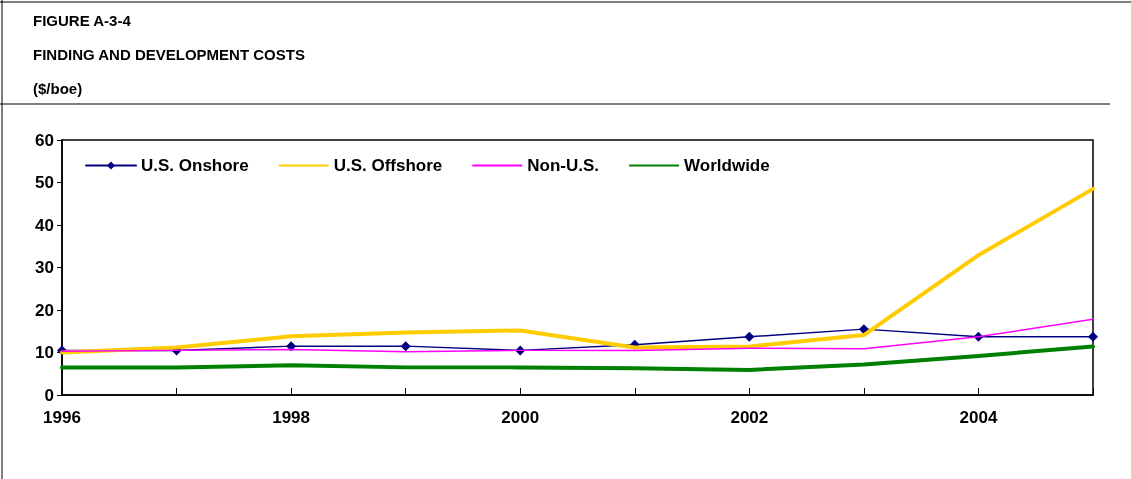 The image size is (1131, 479). I want to click on y-axis-title: ($/boe), so click(58, 88).